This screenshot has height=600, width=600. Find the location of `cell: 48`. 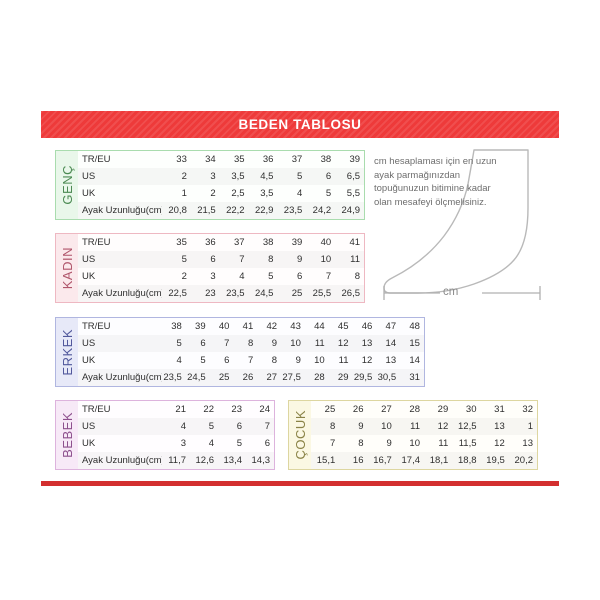

cell: 48 is located at coordinates (414, 326).